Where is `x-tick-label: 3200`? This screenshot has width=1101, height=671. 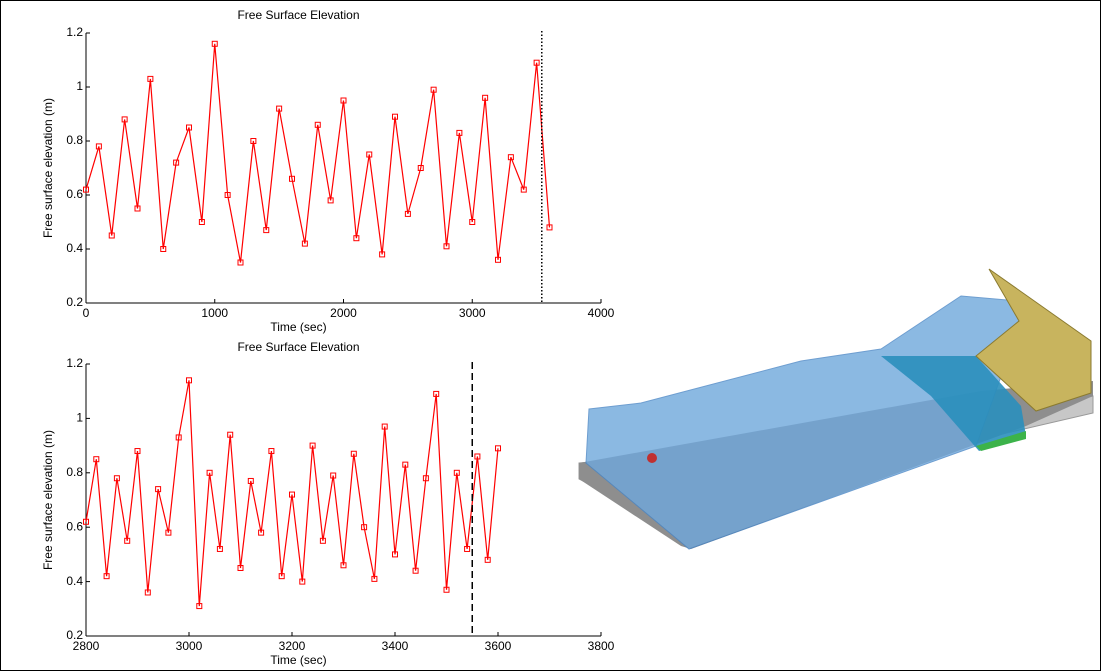
x-tick-label: 3200 is located at coordinates (292, 646).